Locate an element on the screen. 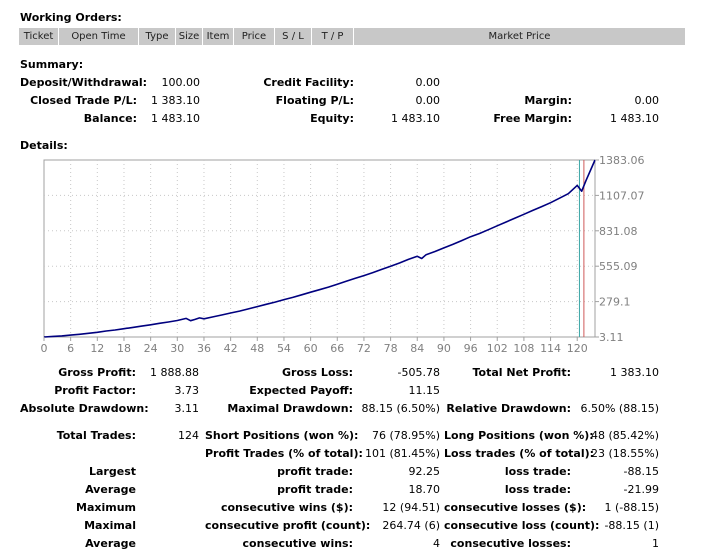  trades-value: 23 (18.55%) is located at coordinates (624, 453).